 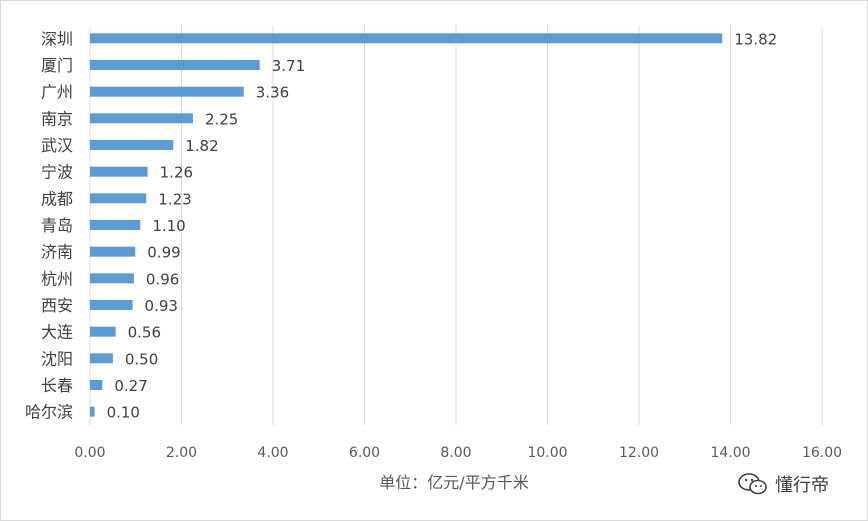 I want to click on wechat-icon, so click(x=752, y=484).